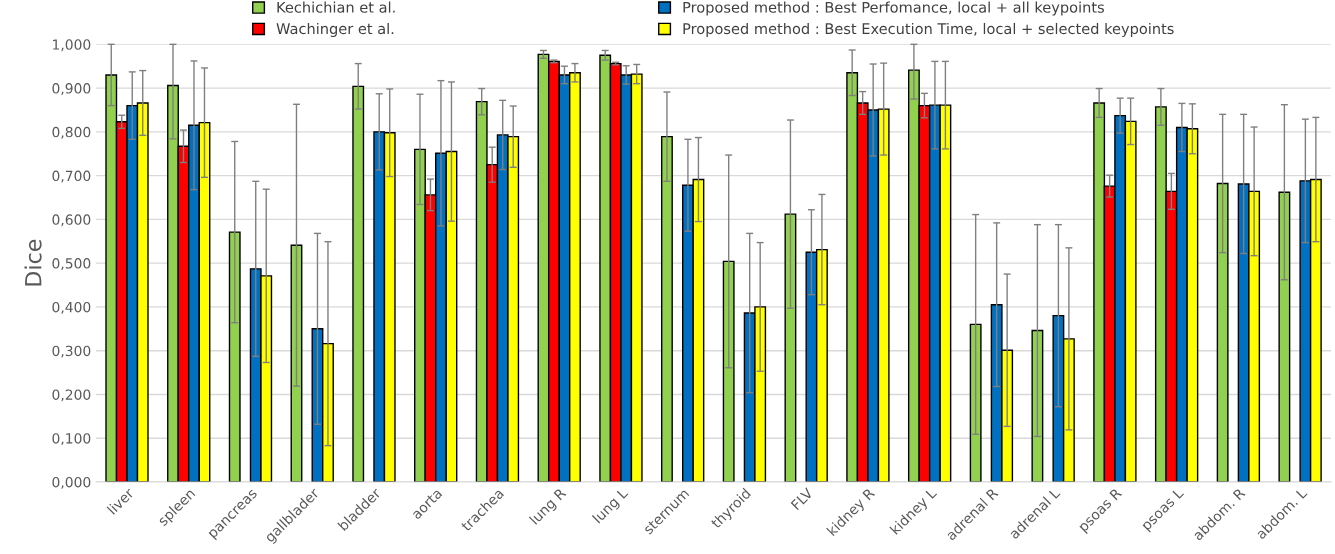 This screenshot has width=1335, height=554. I want to click on y-tick-label: 0,600, so click(71, 220).